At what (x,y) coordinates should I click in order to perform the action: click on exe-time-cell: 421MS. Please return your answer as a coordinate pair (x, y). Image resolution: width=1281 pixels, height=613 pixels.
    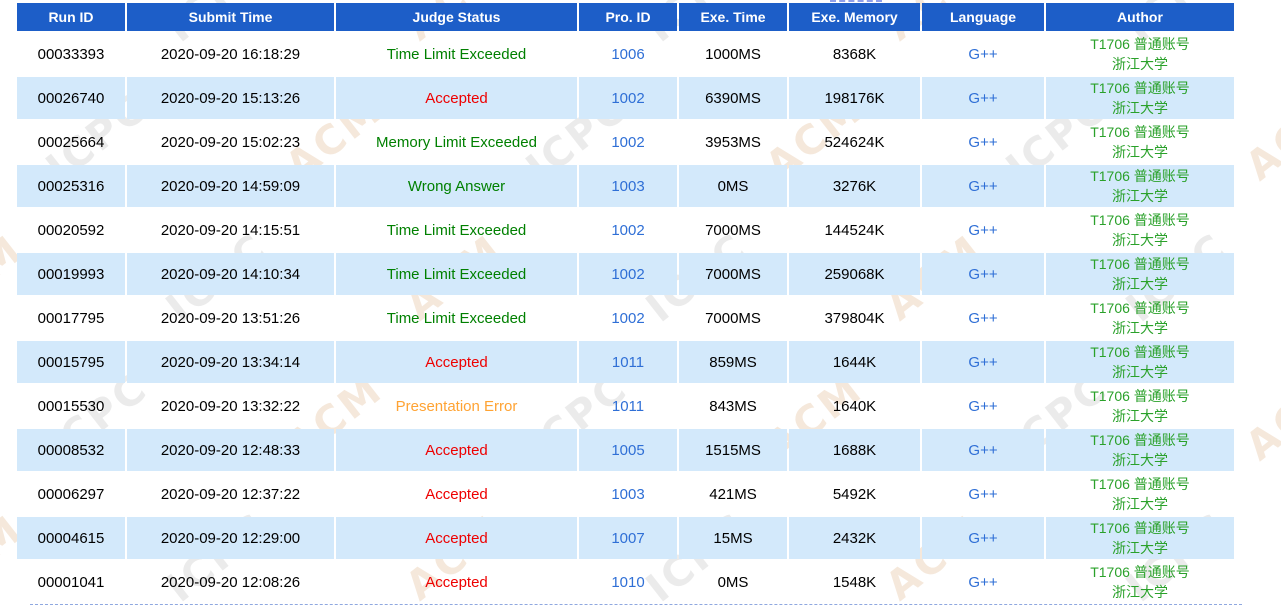
    Looking at the image, I should click on (733, 494).